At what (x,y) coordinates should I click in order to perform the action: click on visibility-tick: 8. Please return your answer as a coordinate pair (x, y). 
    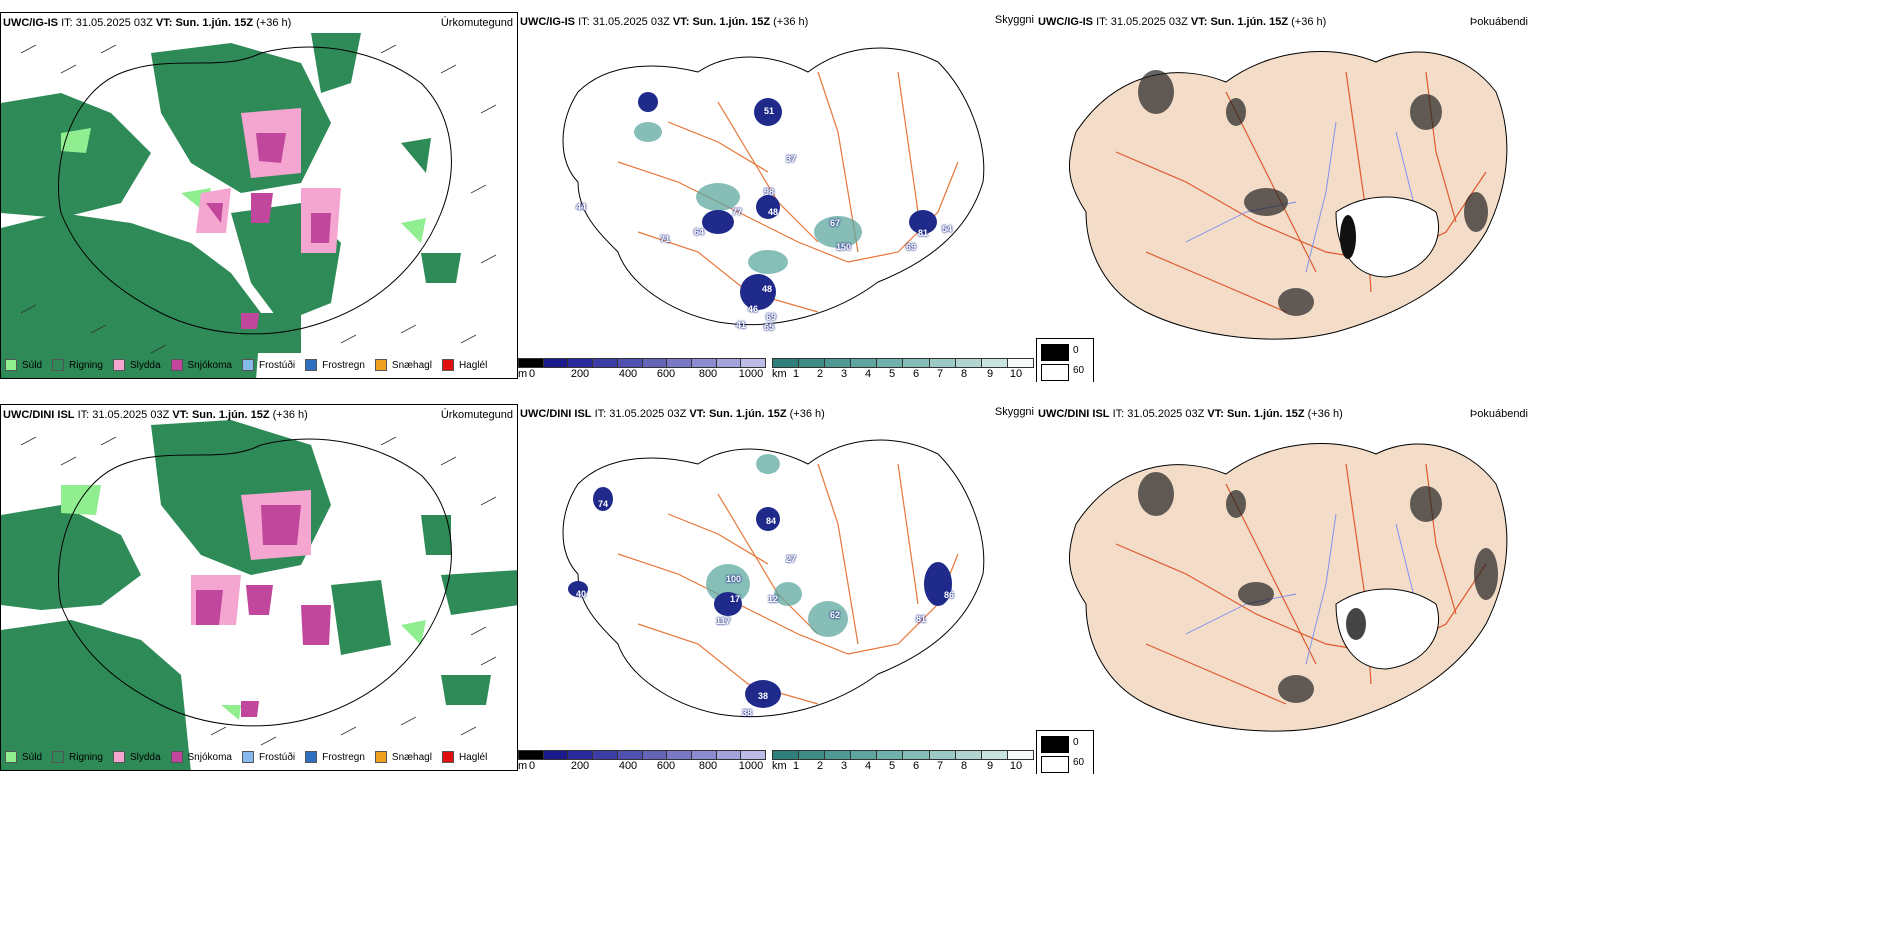
    Looking at the image, I should click on (964, 766).